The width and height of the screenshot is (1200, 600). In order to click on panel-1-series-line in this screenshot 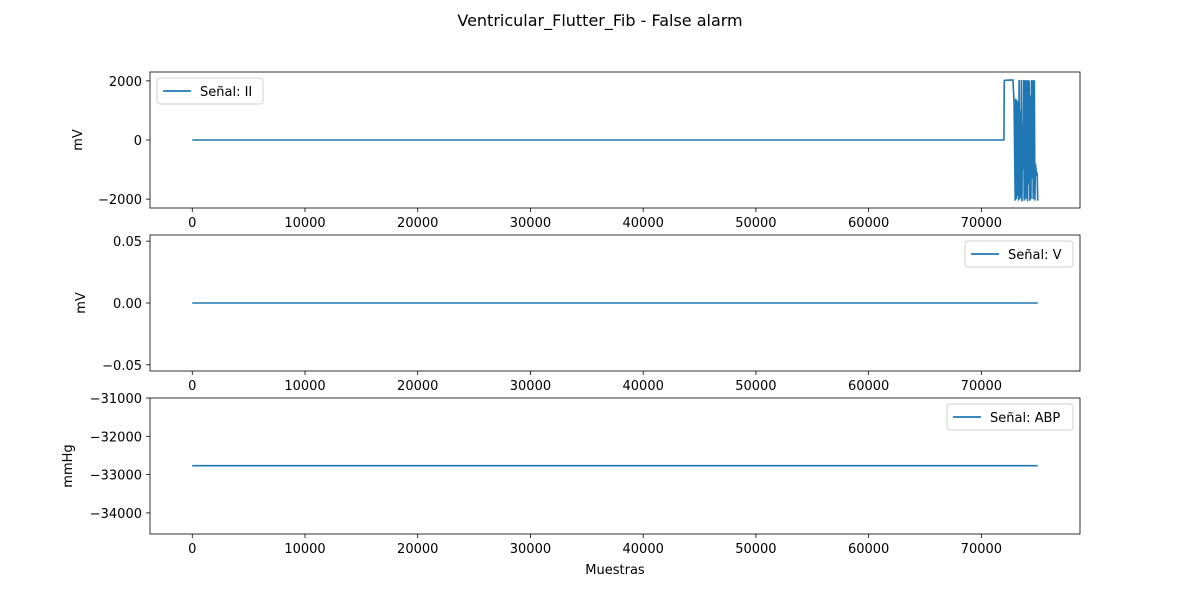, I will do `click(615, 140)`.